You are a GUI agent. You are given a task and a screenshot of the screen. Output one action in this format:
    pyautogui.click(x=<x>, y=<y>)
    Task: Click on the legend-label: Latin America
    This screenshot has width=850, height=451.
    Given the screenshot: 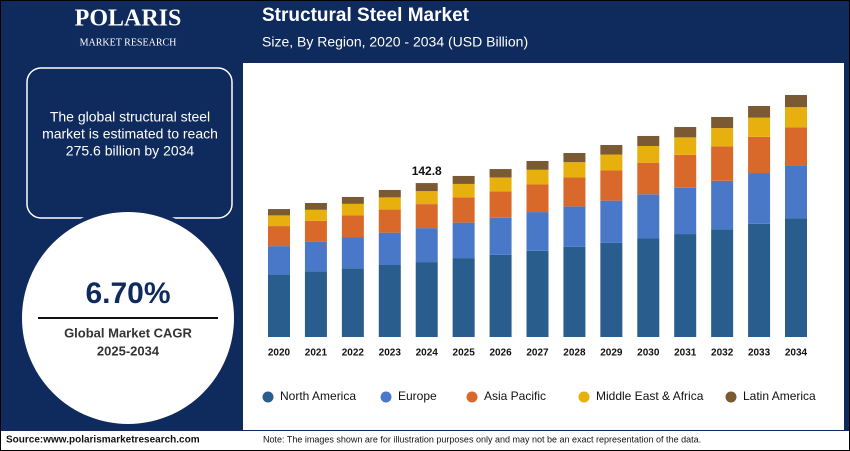 What is the action you would take?
    pyautogui.click(x=779, y=396)
    